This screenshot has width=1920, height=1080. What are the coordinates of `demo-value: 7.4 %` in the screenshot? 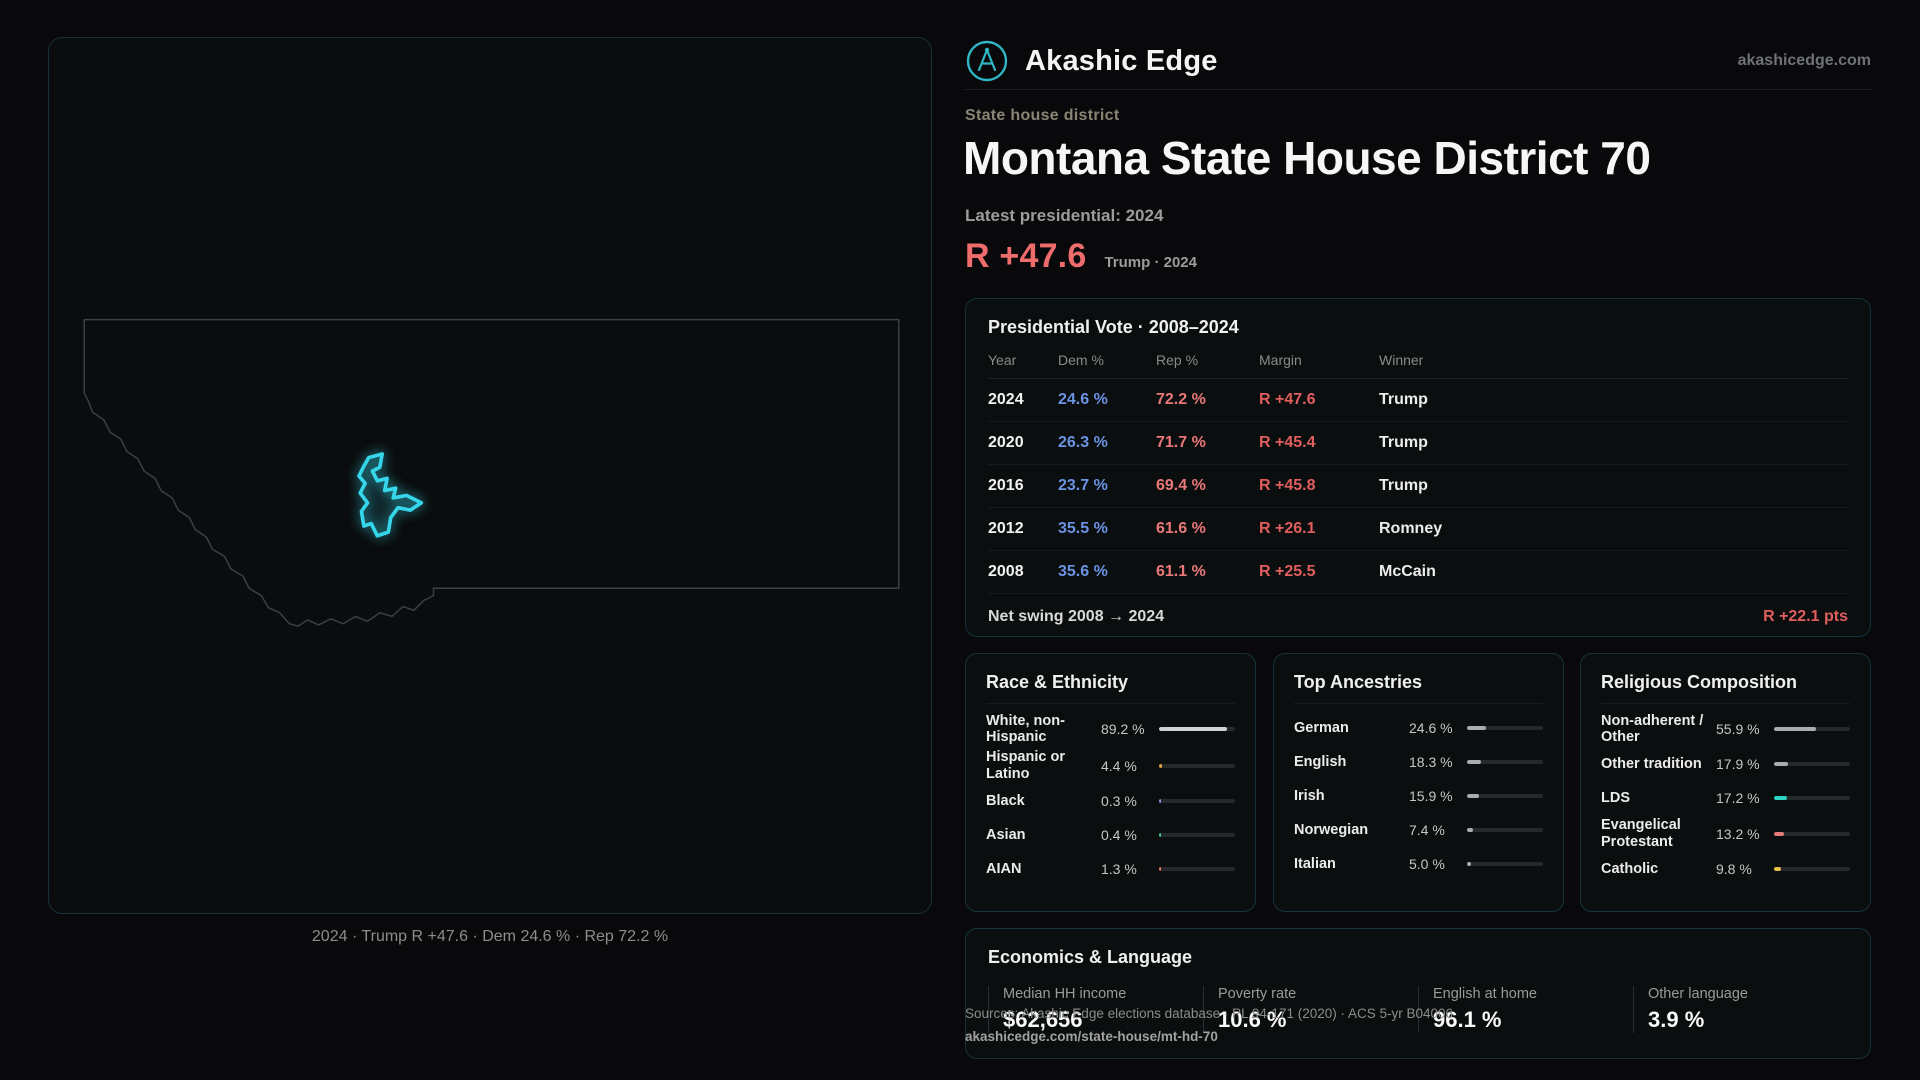 It's located at (1427, 830).